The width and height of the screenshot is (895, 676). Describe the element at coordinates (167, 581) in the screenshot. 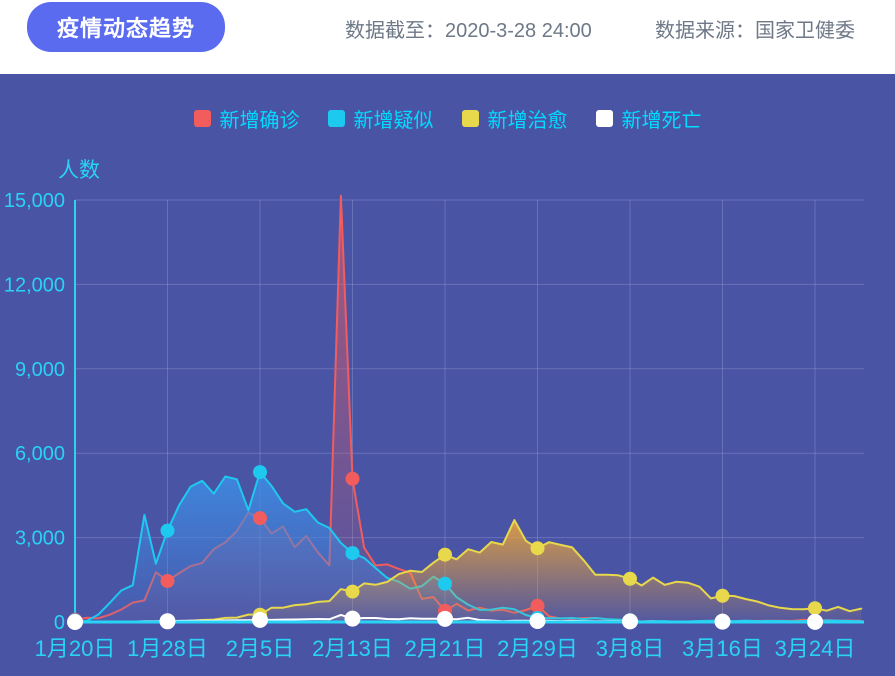

I see `data-point-confirmed-1月28日` at that location.